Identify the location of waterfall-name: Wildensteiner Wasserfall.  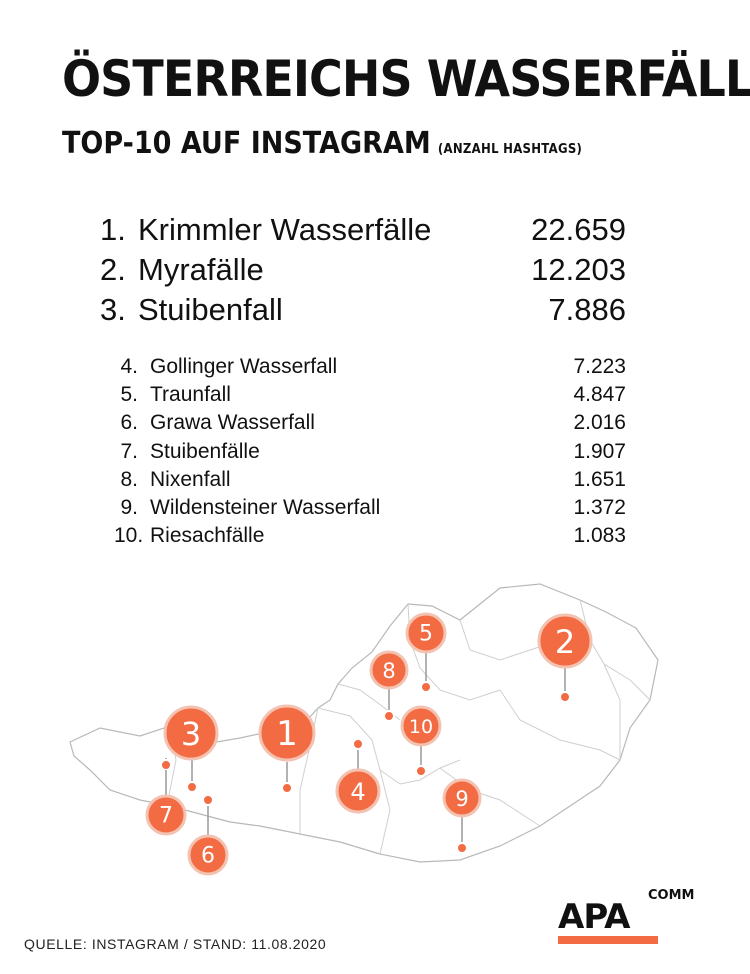
(265, 508).